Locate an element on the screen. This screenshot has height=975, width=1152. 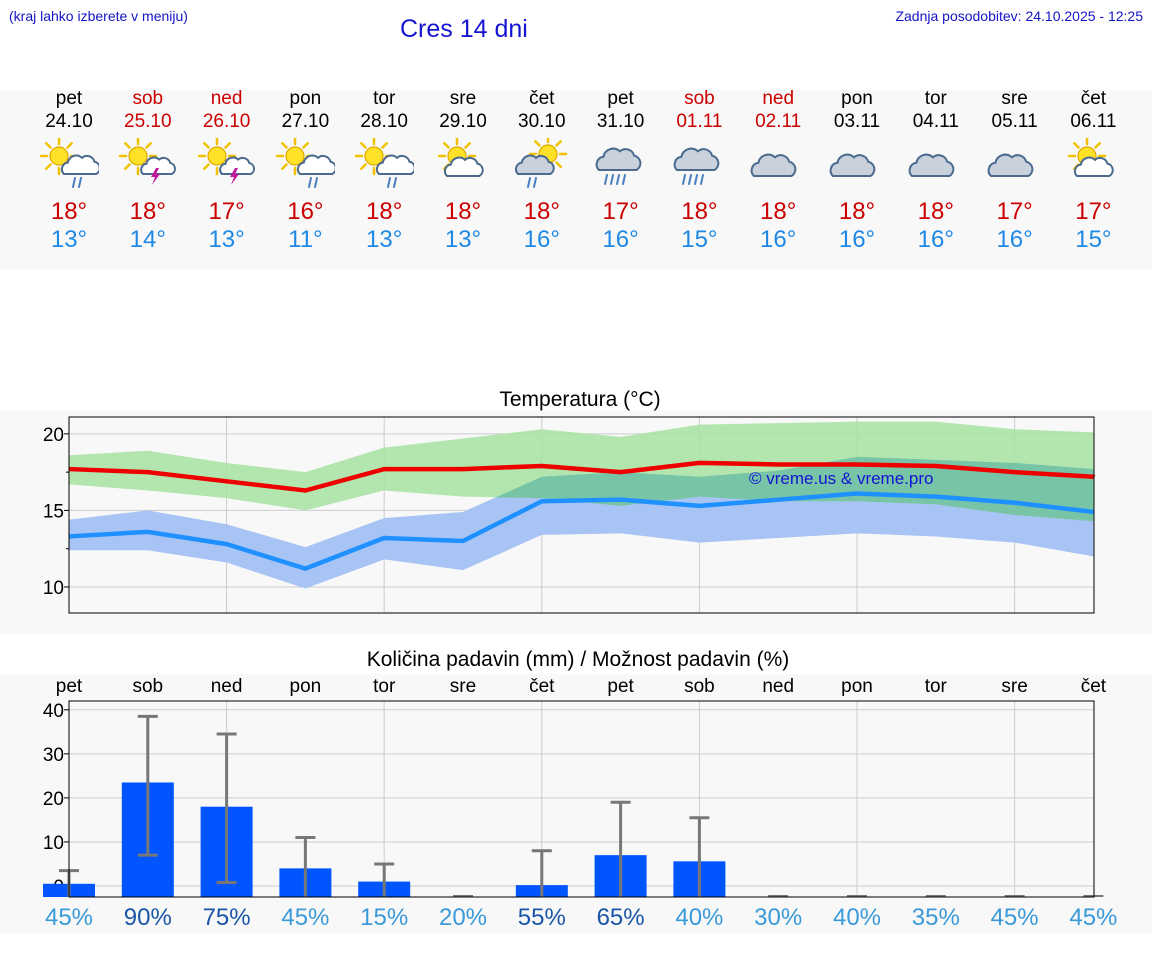
day-date: 05.11 is located at coordinates (1014, 121).